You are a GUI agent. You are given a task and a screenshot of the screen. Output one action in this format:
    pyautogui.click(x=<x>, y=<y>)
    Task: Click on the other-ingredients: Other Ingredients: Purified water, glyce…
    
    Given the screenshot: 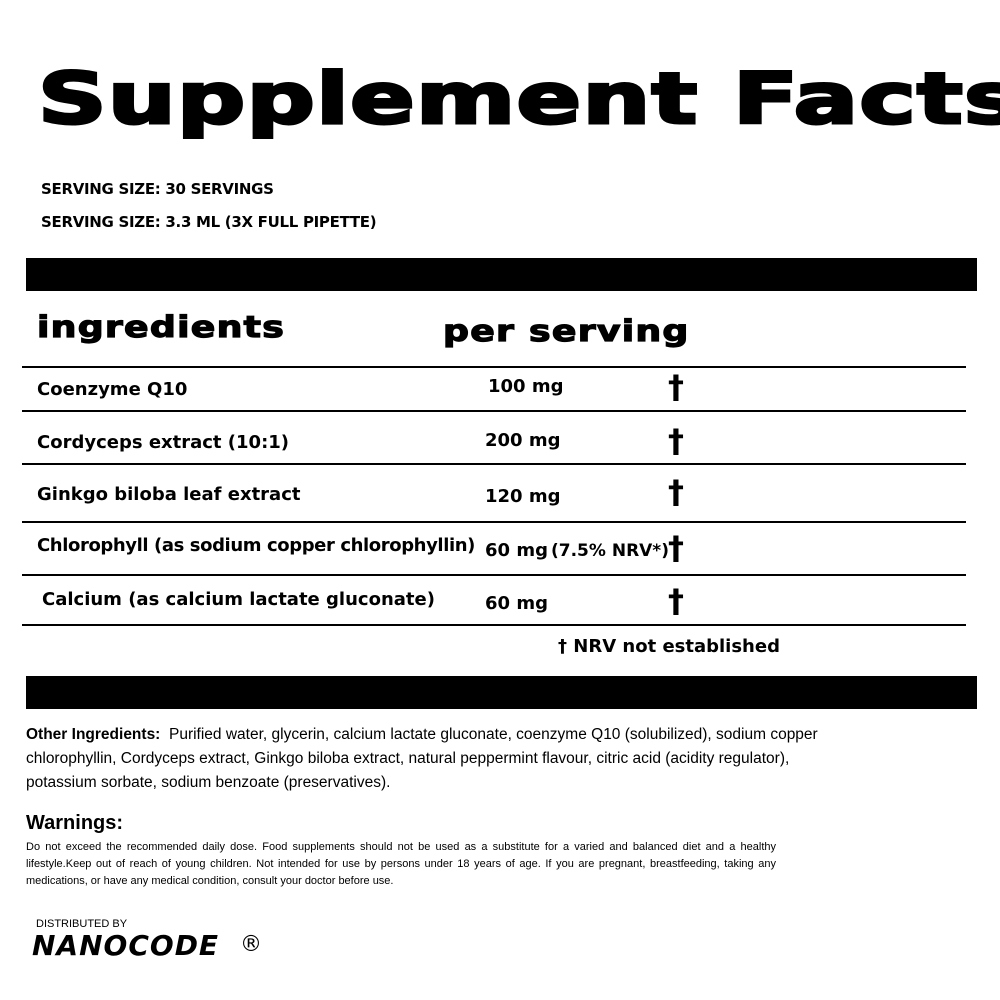 What is the action you would take?
    pyautogui.click(x=436, y=759)
    